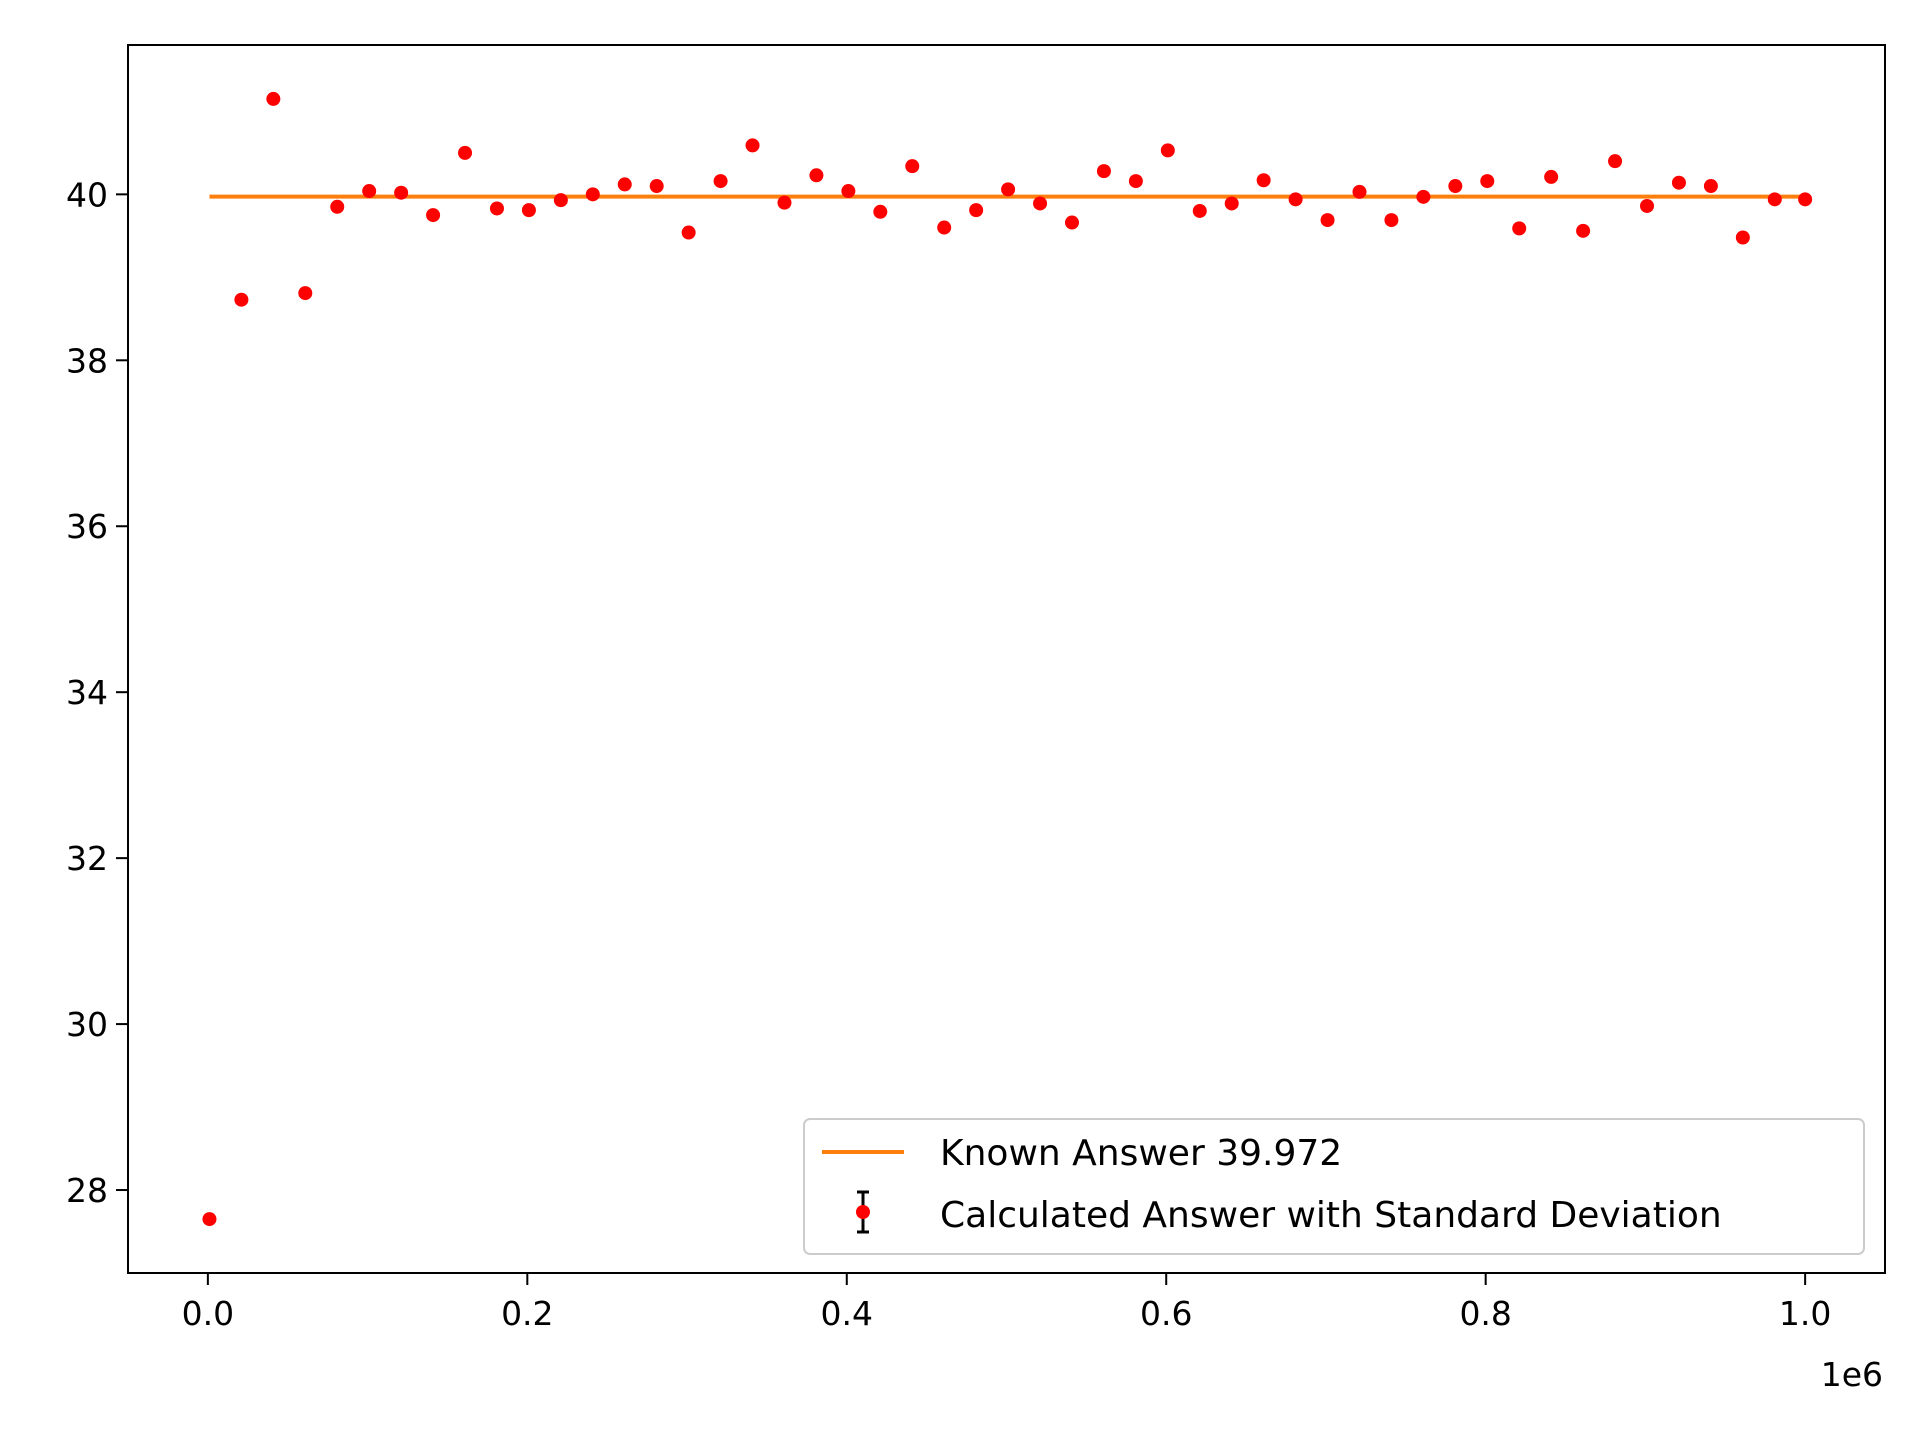  What do you see at coordinates (1006, 1303) in the screenshot?
I see `x-axis: 0.0 0.2 0.4 0.6 0.8 1.0` at bounding box center [1006, 1303].